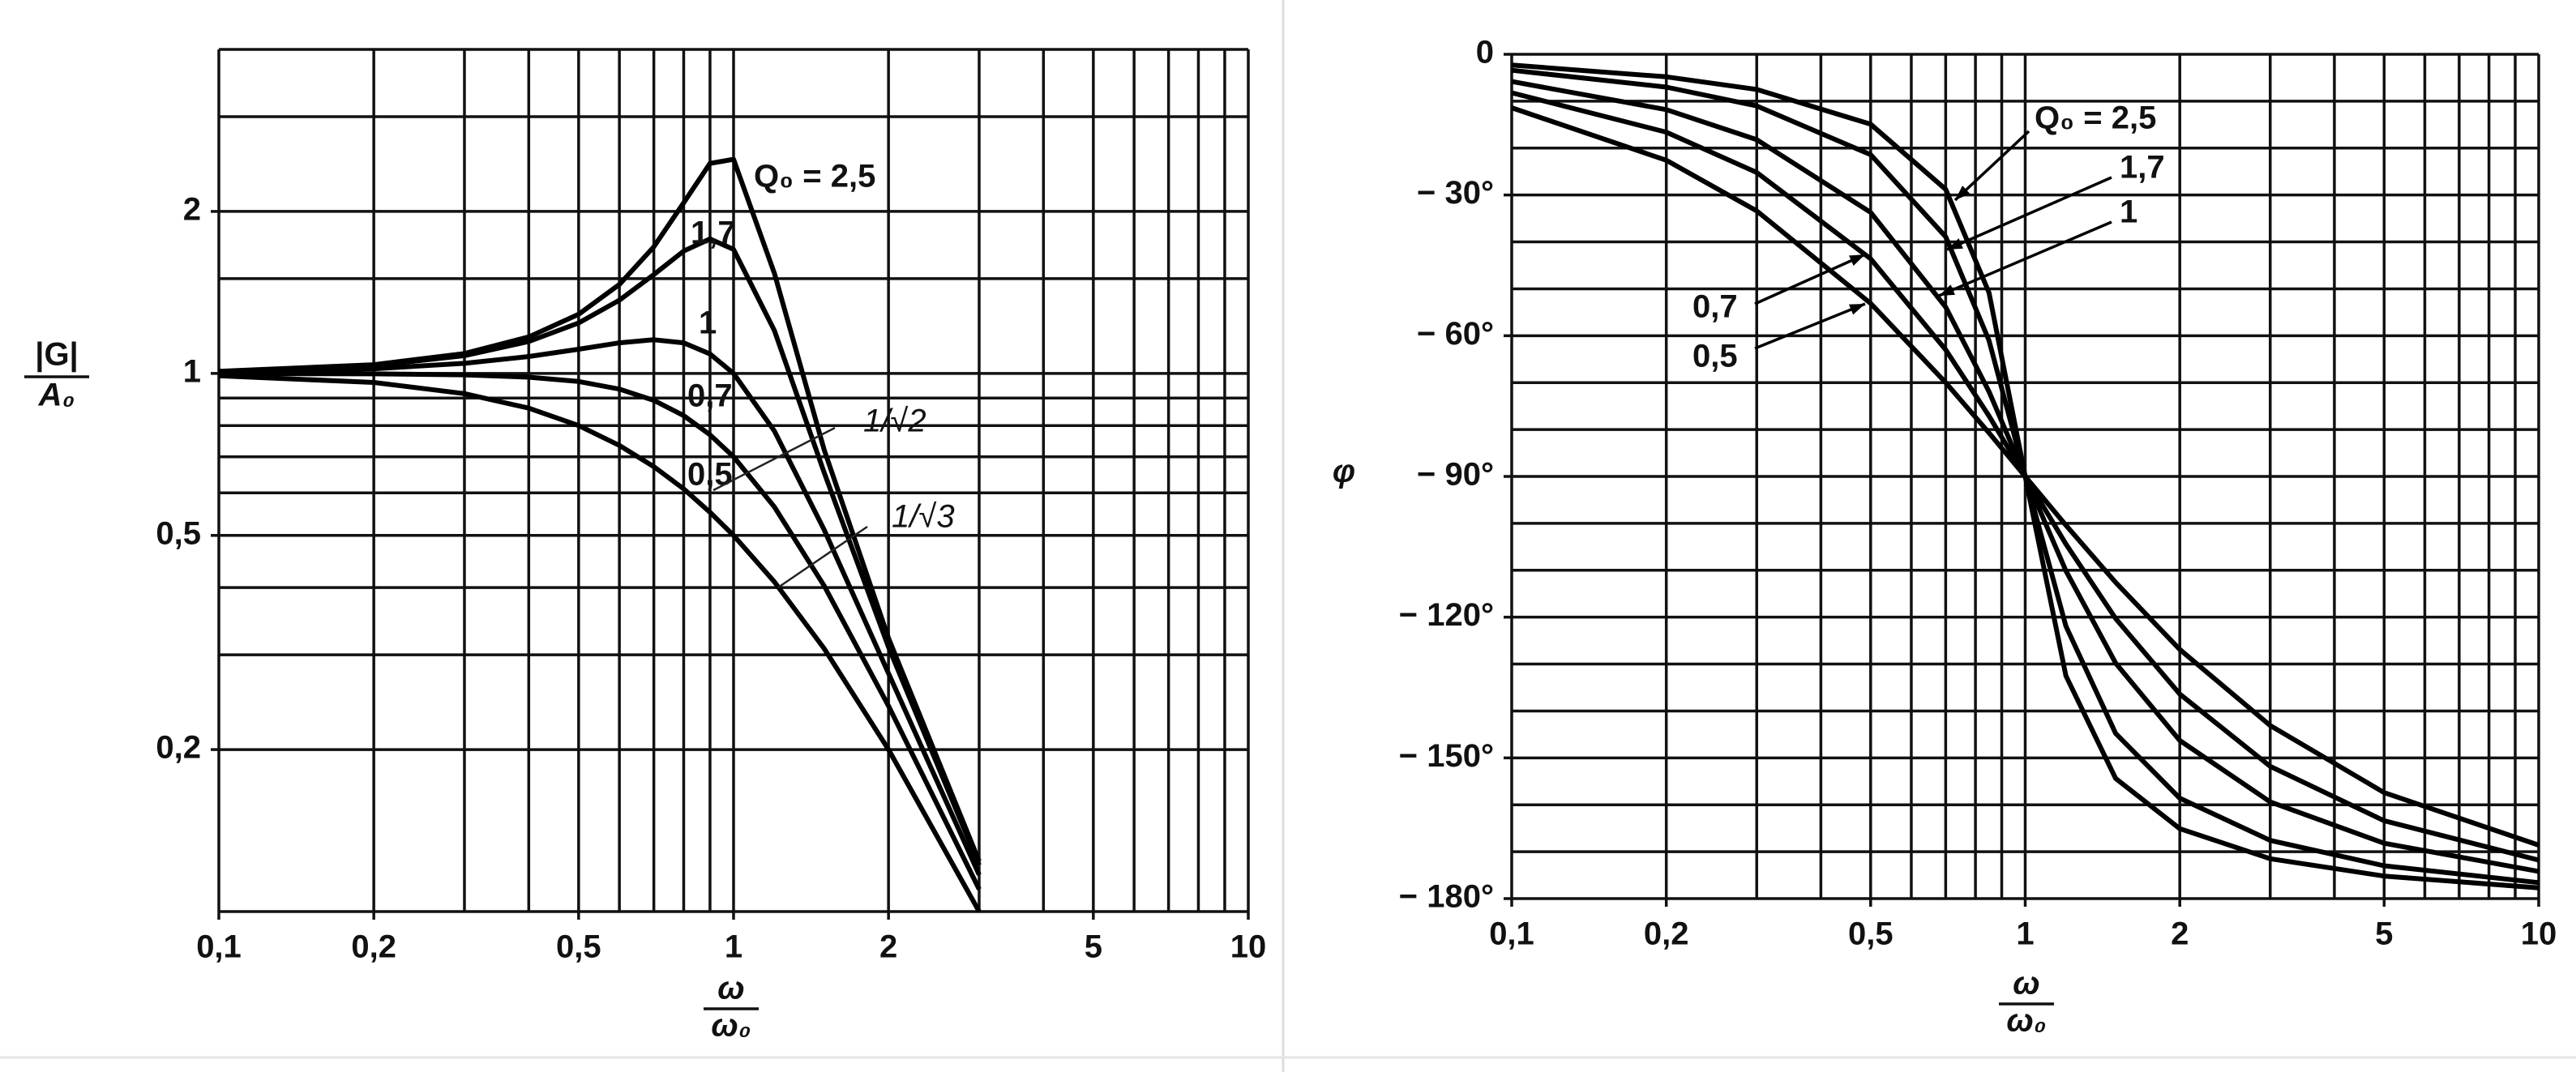 The width and height of the screenshot is (2576, 1072). What do you see at coordinates (1485, 52) in the screenshot?
I see `y-tick-label: 0` at bounding box center [1485, 52].